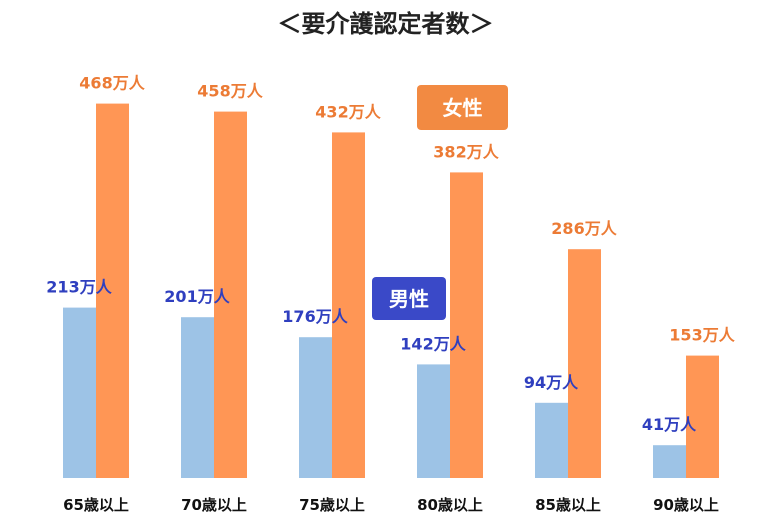 The width and height of the screenshot is (771, 524). Describe the element at coordinates (348, 111) in the screenshot. I see `value-label-female-3: 432万人` at that location.